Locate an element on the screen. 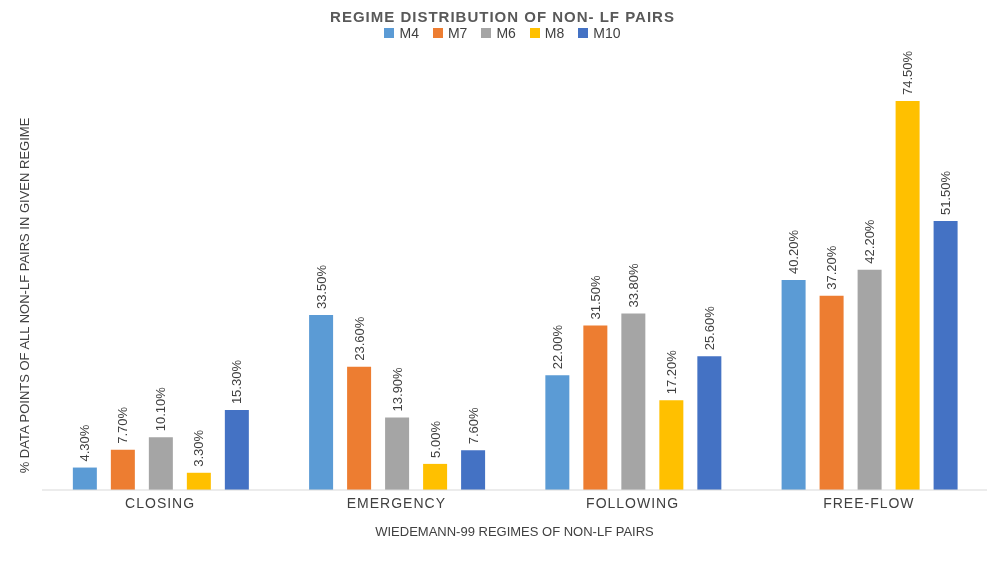 The height and width of the screenshot is (565, 1005). data-label: 5.00% is located at coordinates (435, 439).